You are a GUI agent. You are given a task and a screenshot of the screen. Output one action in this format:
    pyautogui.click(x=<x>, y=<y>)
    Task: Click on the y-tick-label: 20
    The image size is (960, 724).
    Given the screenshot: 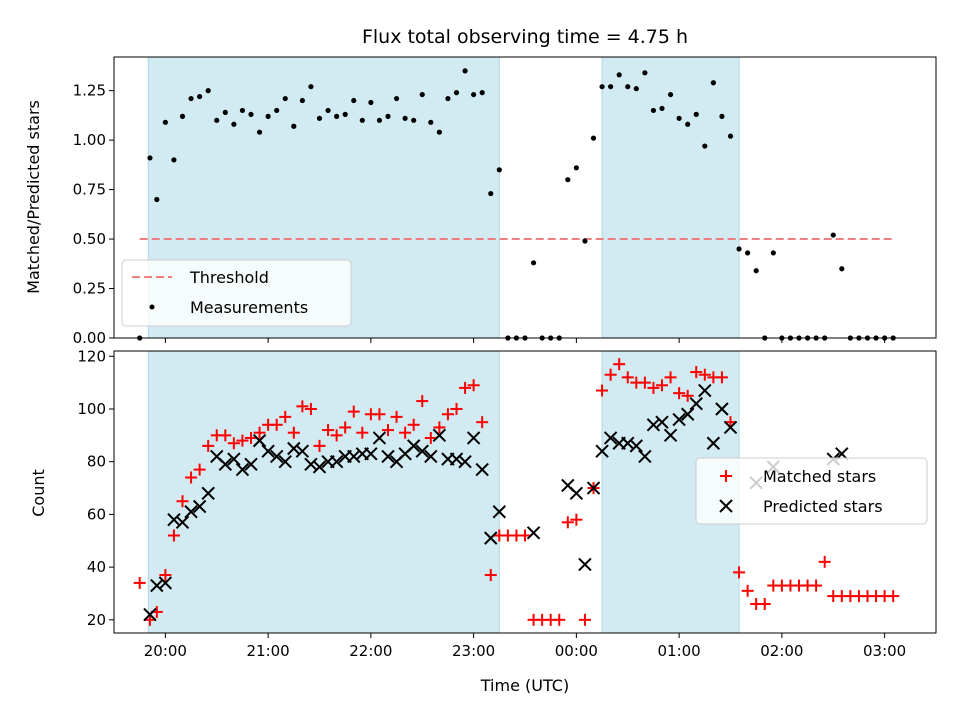 What is the action you would take?
    pyautogui.click(x=96, y=620)
    